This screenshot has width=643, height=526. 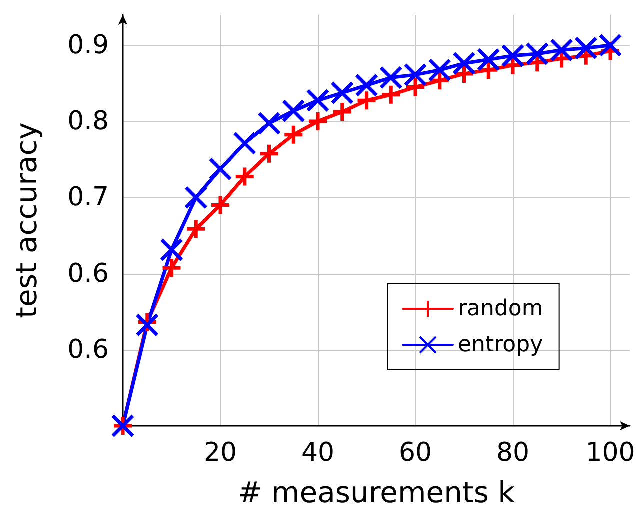 I want to click on legend-label: random, so click(x=501, y=309).